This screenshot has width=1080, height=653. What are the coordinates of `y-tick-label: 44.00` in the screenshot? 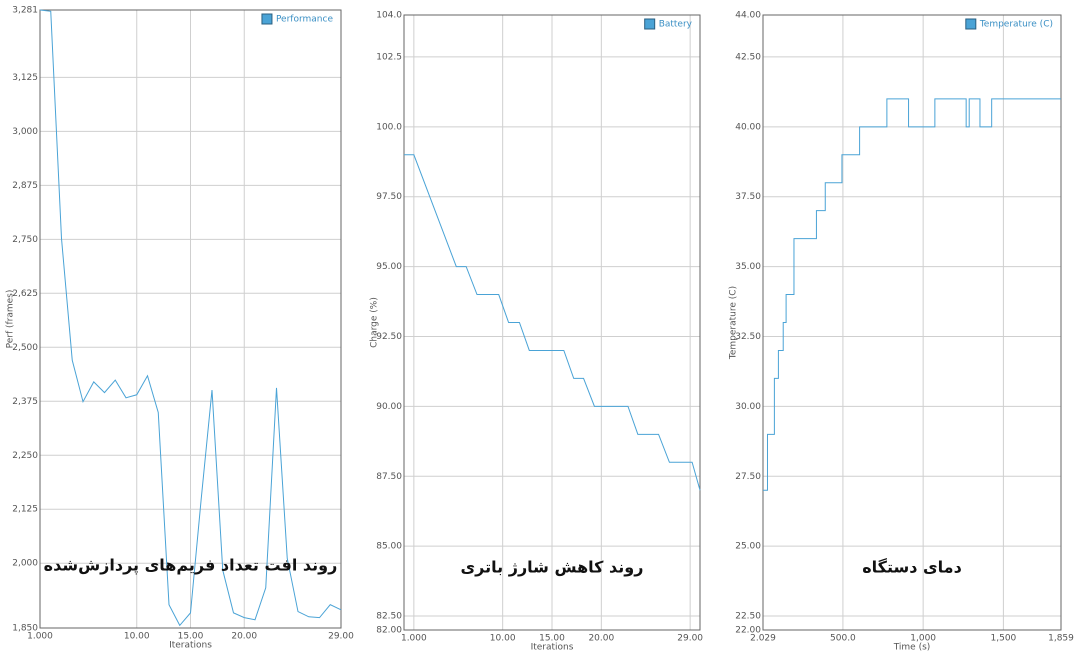 It's located at (748, 16).